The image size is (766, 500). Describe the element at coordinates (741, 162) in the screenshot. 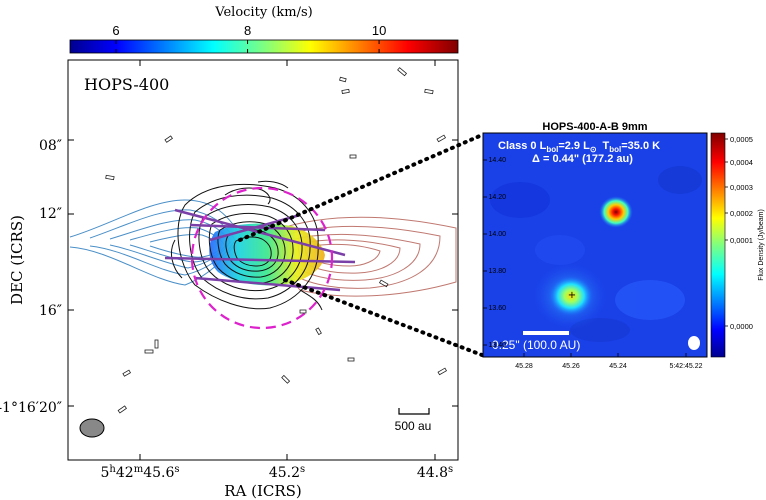

I see `flux-tick-label: 0,0004` at that location.